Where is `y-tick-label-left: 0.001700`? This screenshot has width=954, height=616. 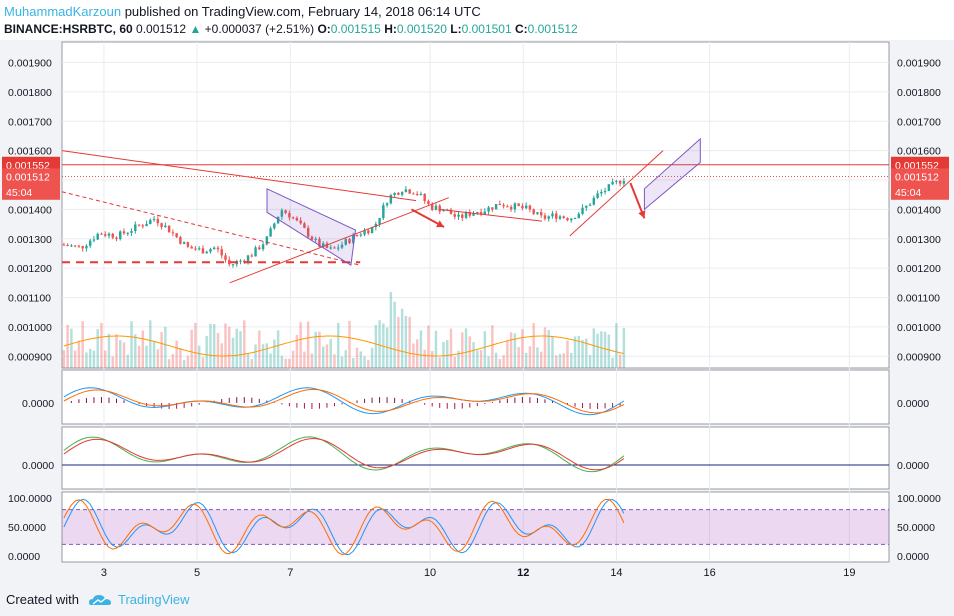
y-tick-label-left: 0.001700 is located at coordinates (30, 122).